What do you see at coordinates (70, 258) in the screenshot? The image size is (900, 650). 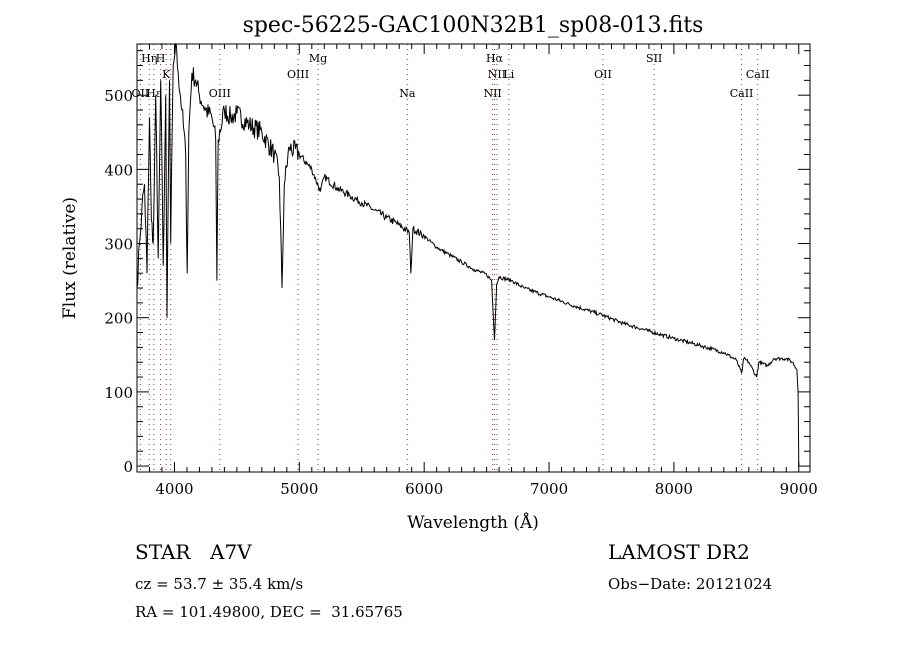 I see `y-axis-label: Flux (relative)` at bounding box center [70, 258].